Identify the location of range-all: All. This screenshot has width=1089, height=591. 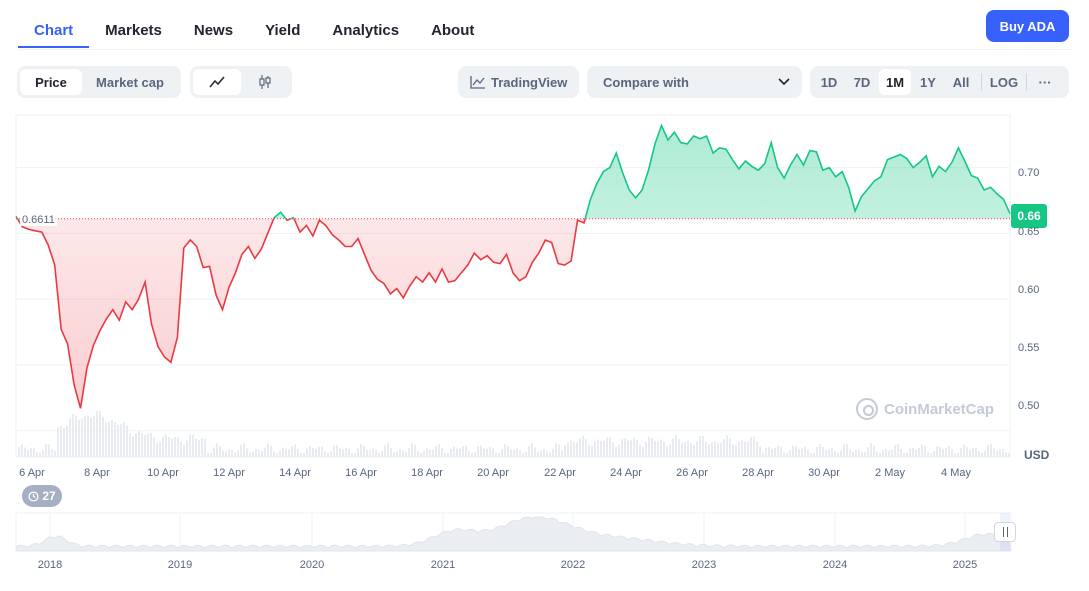
(961, 82).